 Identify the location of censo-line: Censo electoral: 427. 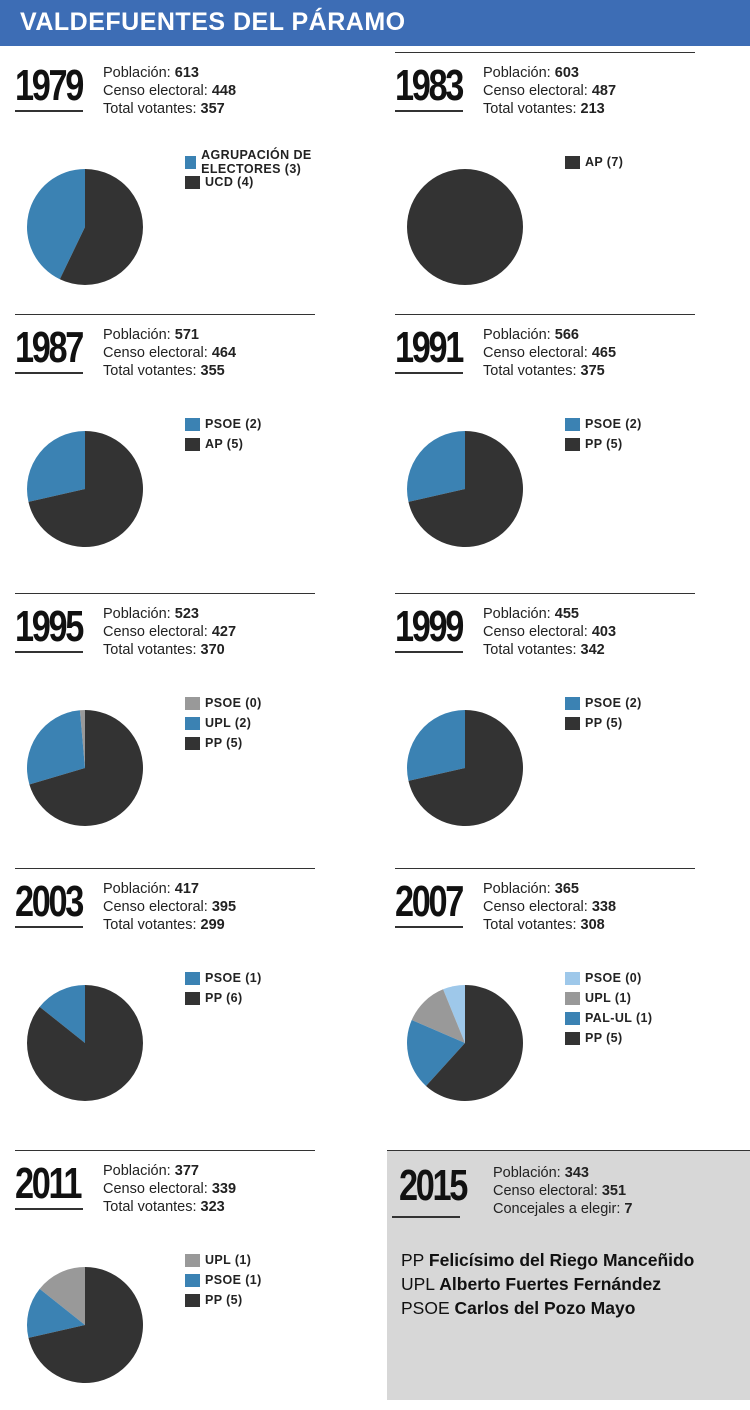
(169, 632).